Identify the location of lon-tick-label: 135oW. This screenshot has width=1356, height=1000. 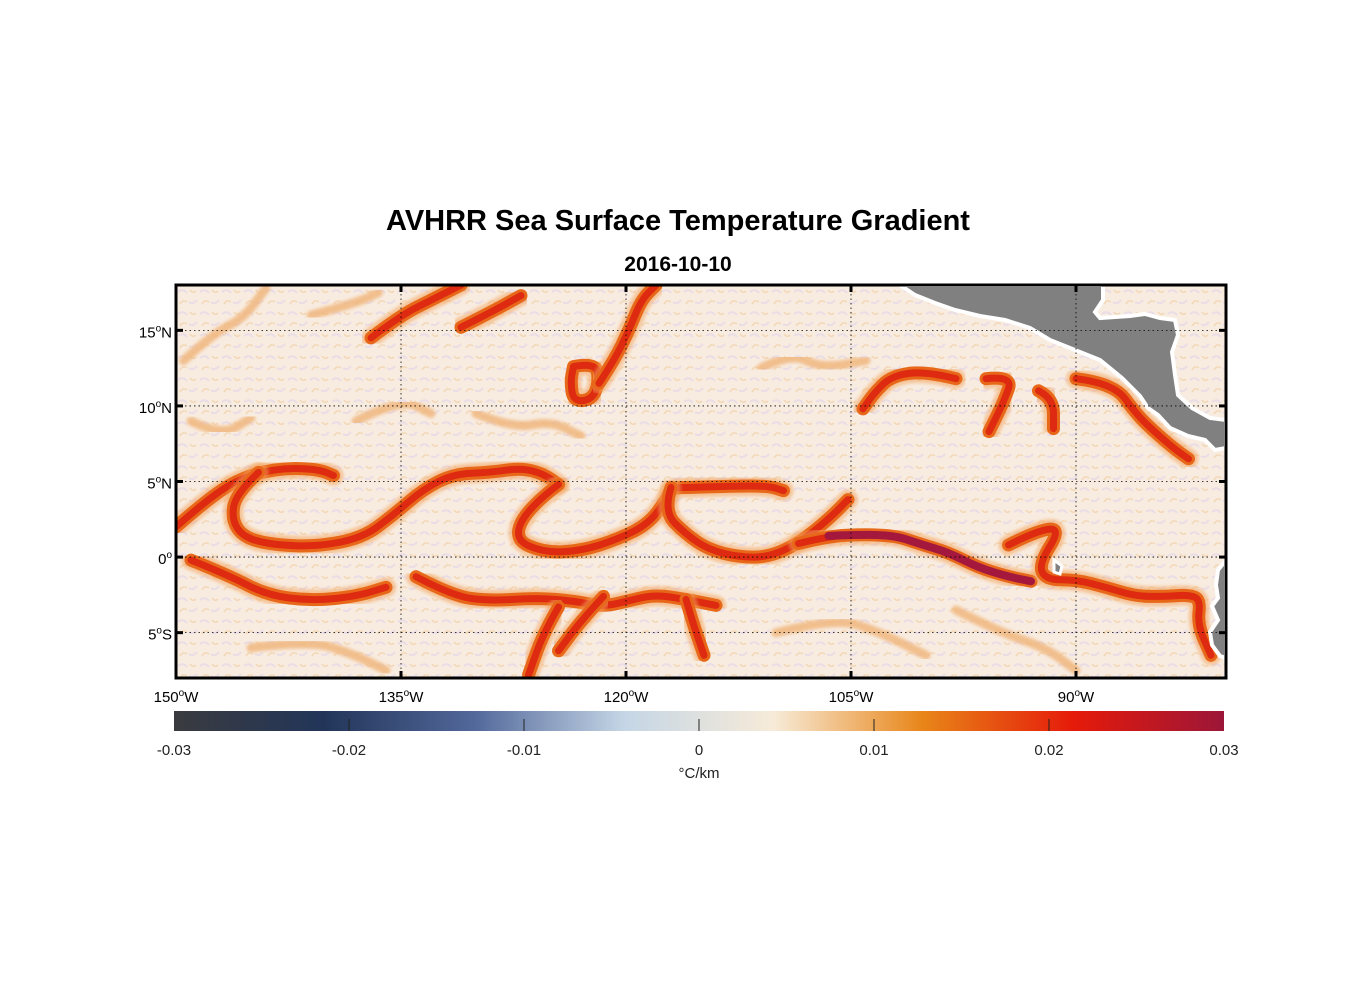
(402, 697).